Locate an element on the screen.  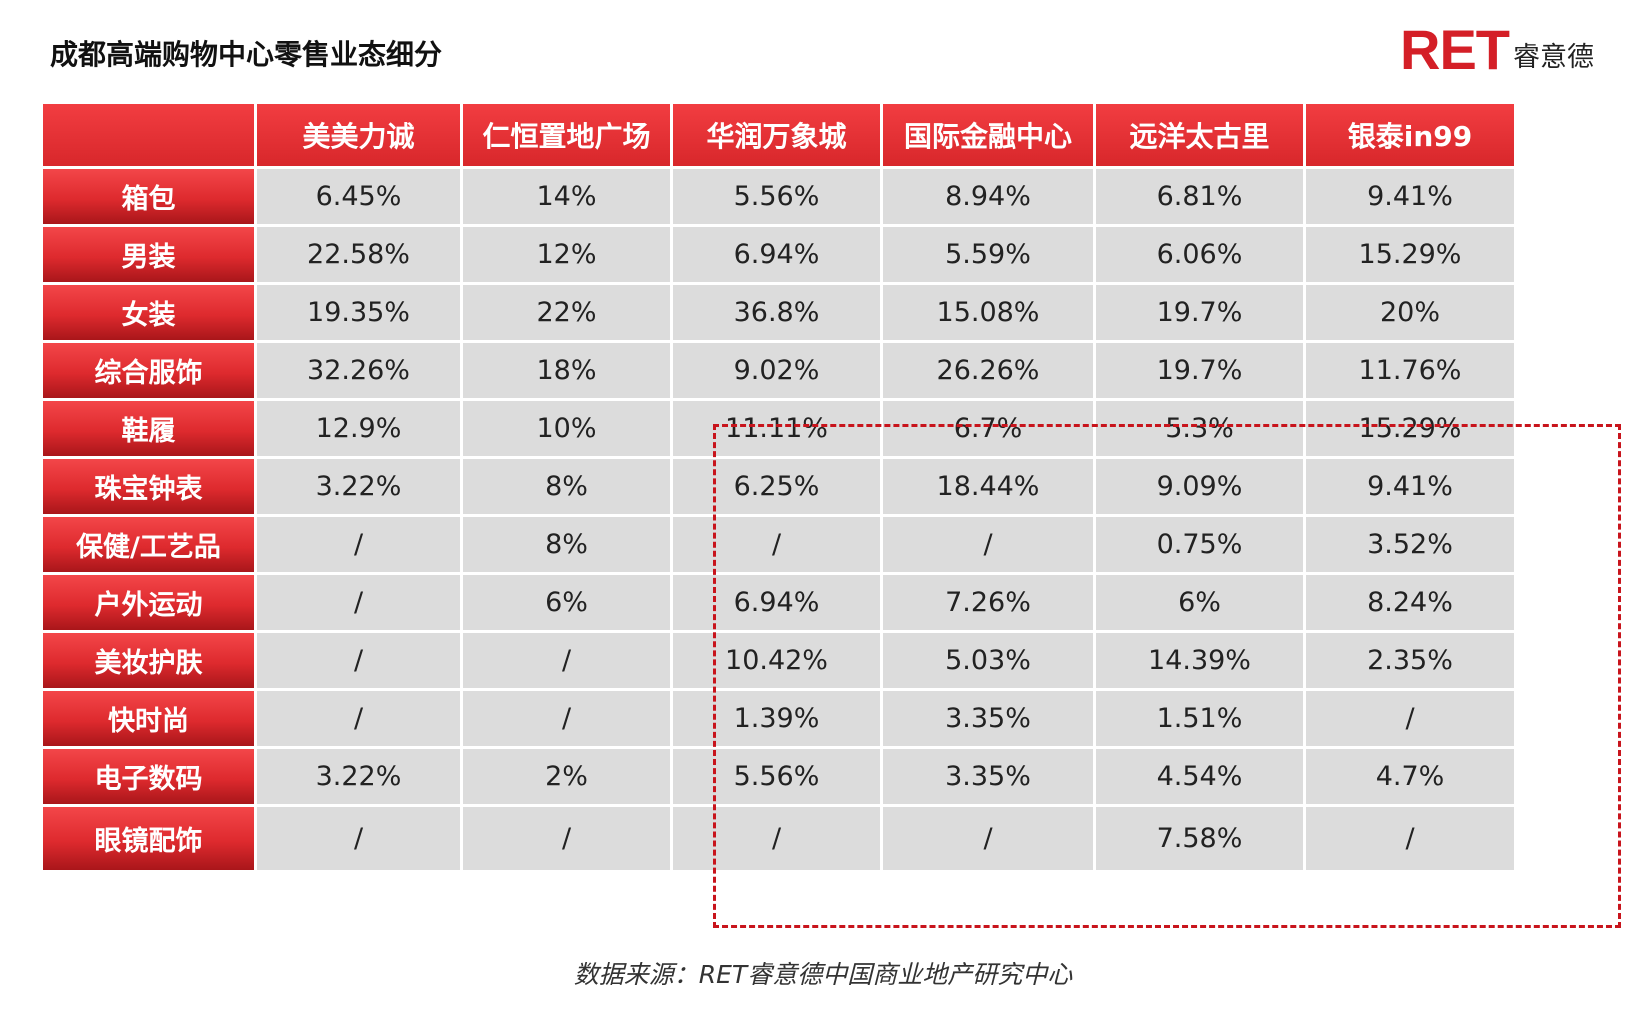
table-row: 男装 22.58% 12% 6.94% 5.59% 6.06% 15.29% is located at coordinates (778, 254).